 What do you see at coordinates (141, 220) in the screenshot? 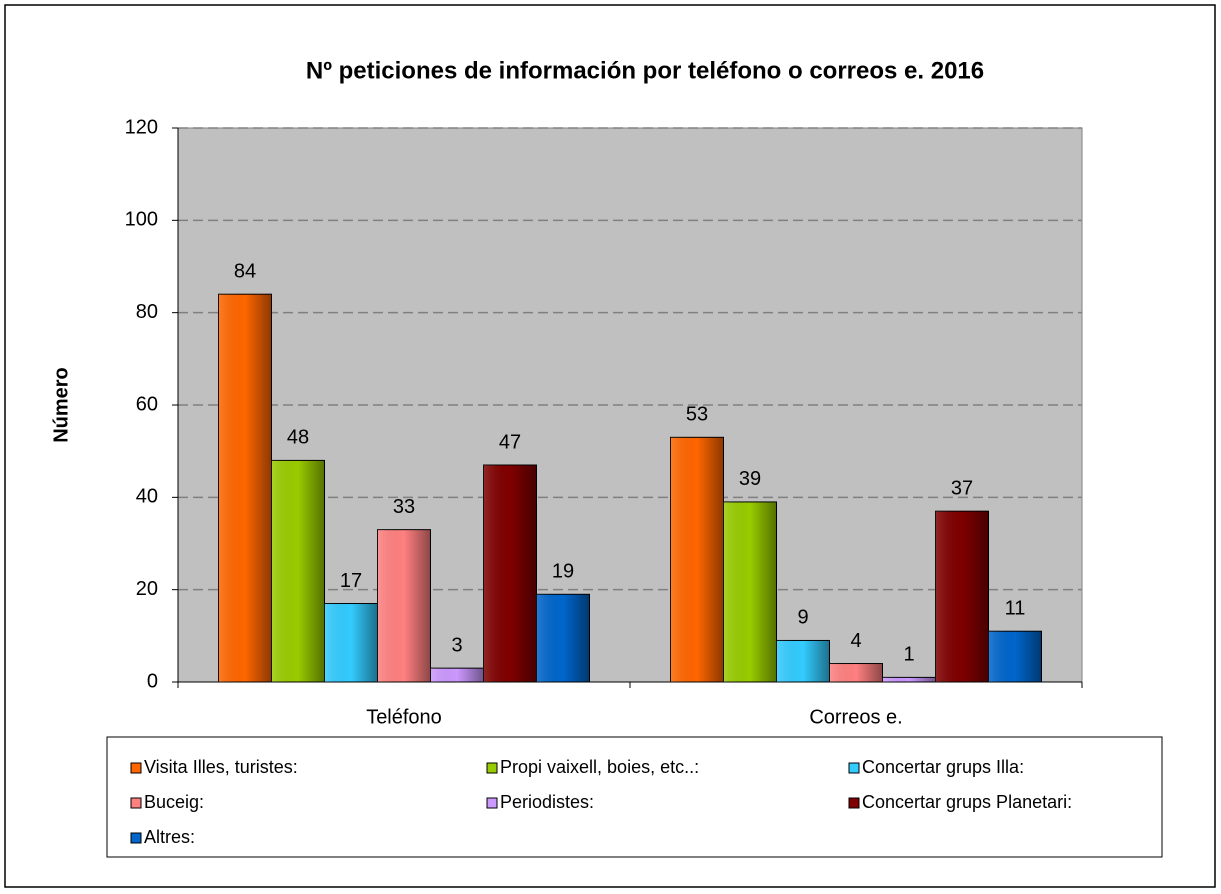
I see `y-tick-label: 100` at bounding box center [141, 220].